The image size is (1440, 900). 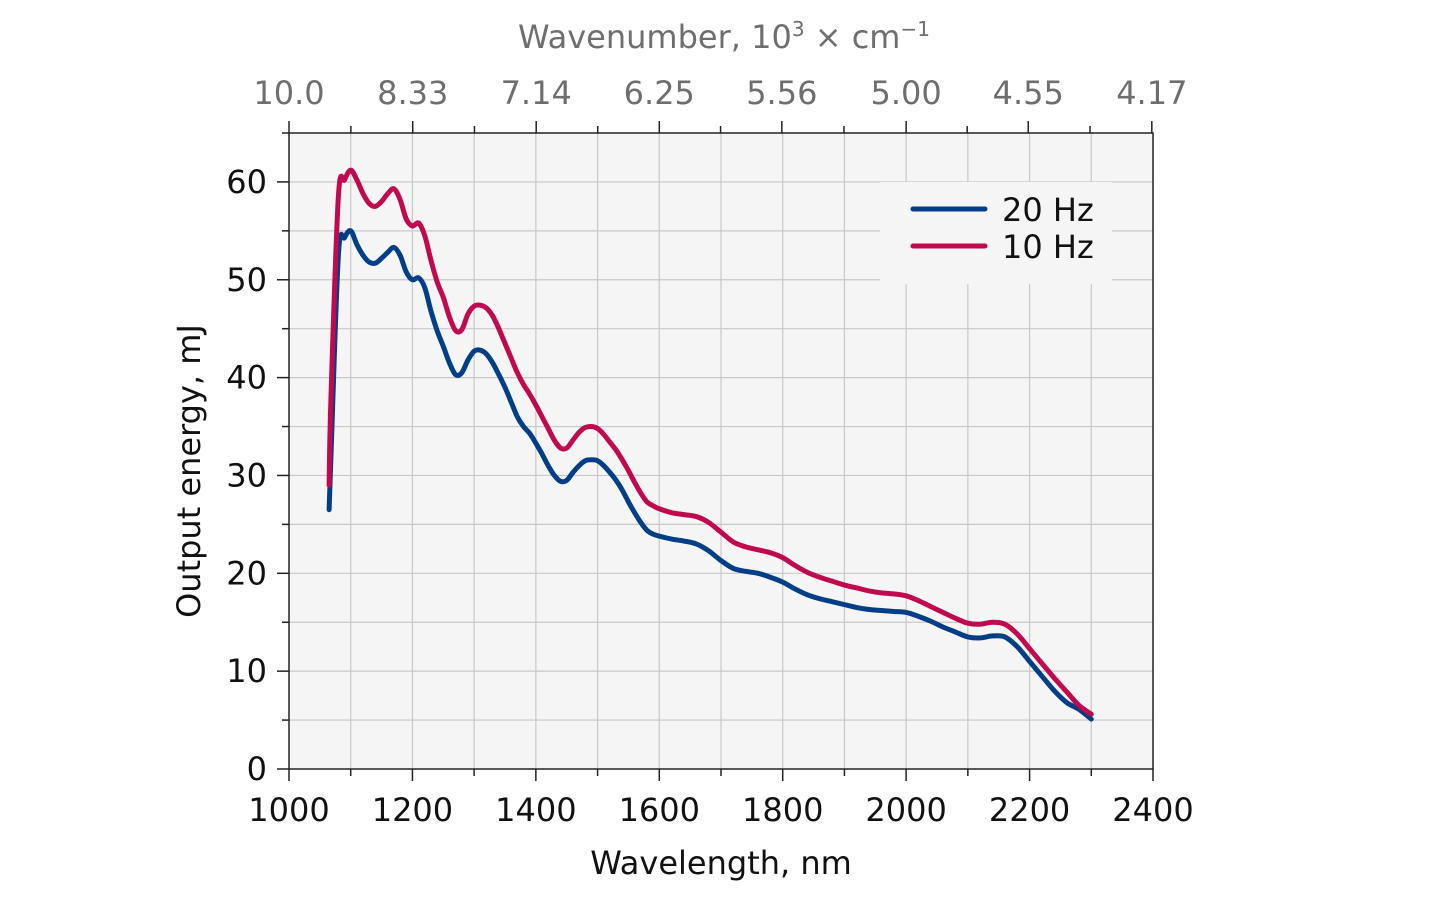 I want to click on x-axis-title: Wavelength, nm, so click(x=721, y=863).